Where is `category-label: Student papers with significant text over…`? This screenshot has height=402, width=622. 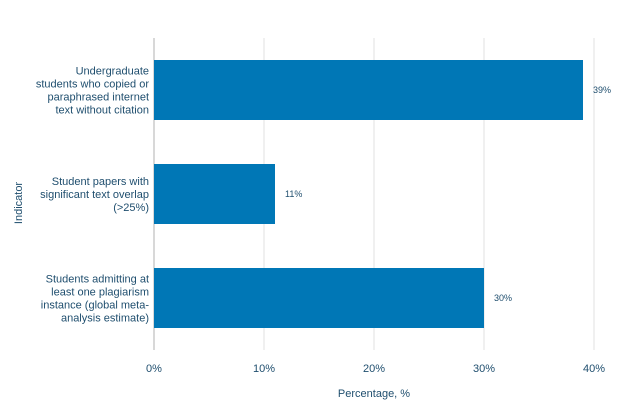
category-label: Student papers with significant text over… is located at coordinates (94, 195).